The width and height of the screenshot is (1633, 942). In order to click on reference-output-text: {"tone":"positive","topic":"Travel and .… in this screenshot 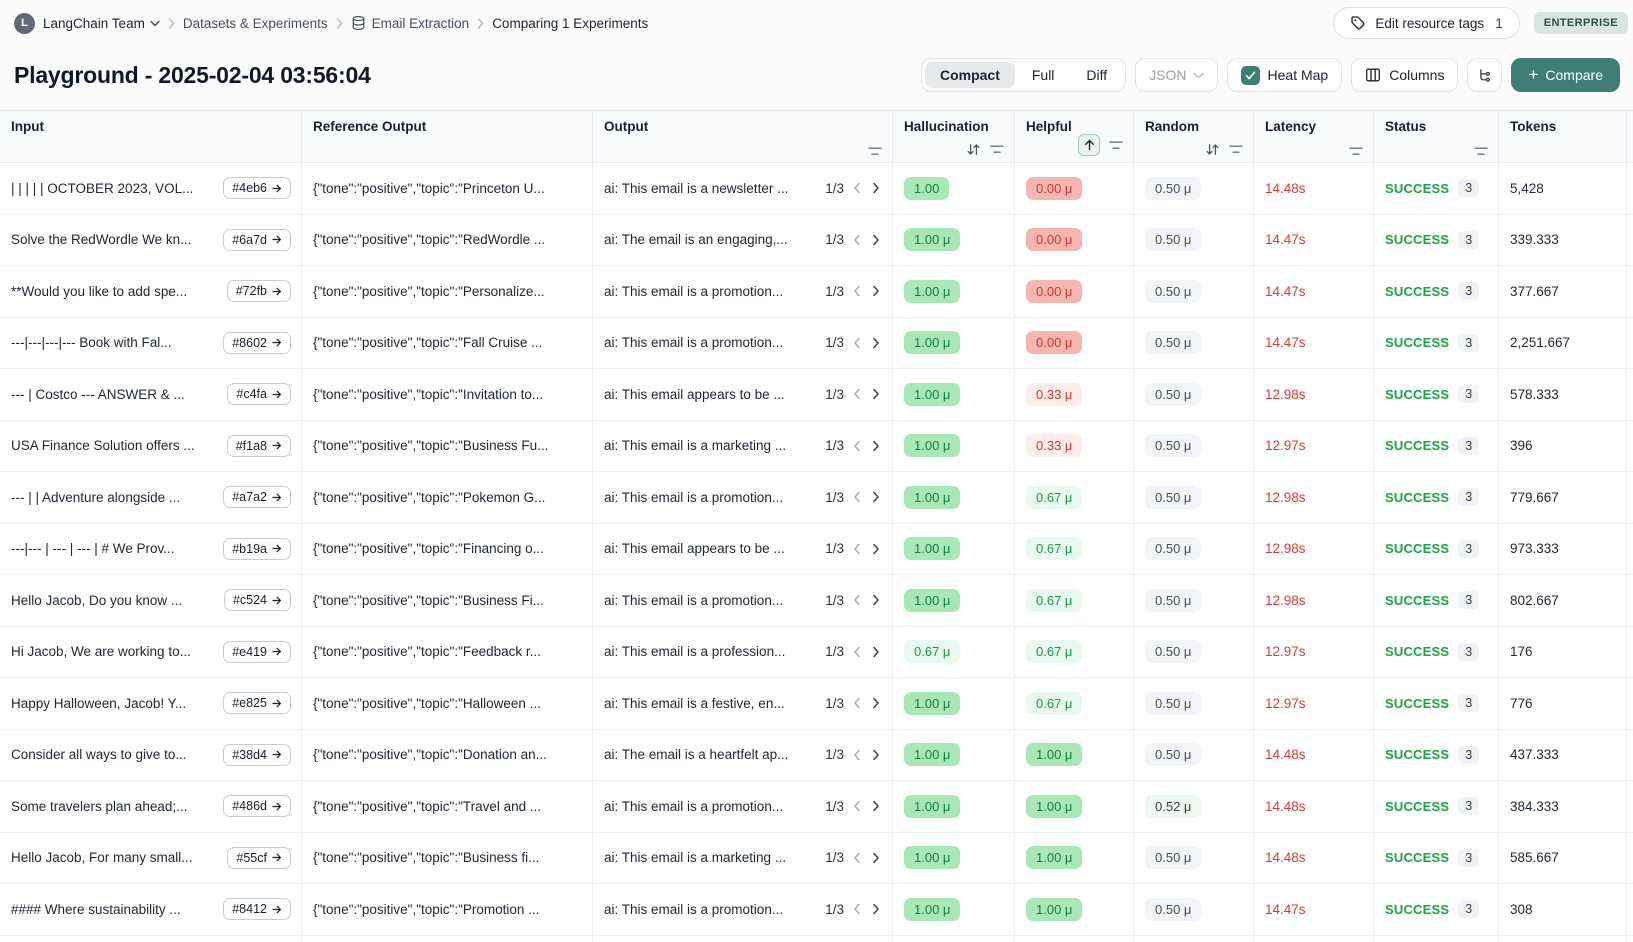, I will do `click(427, 806)`.